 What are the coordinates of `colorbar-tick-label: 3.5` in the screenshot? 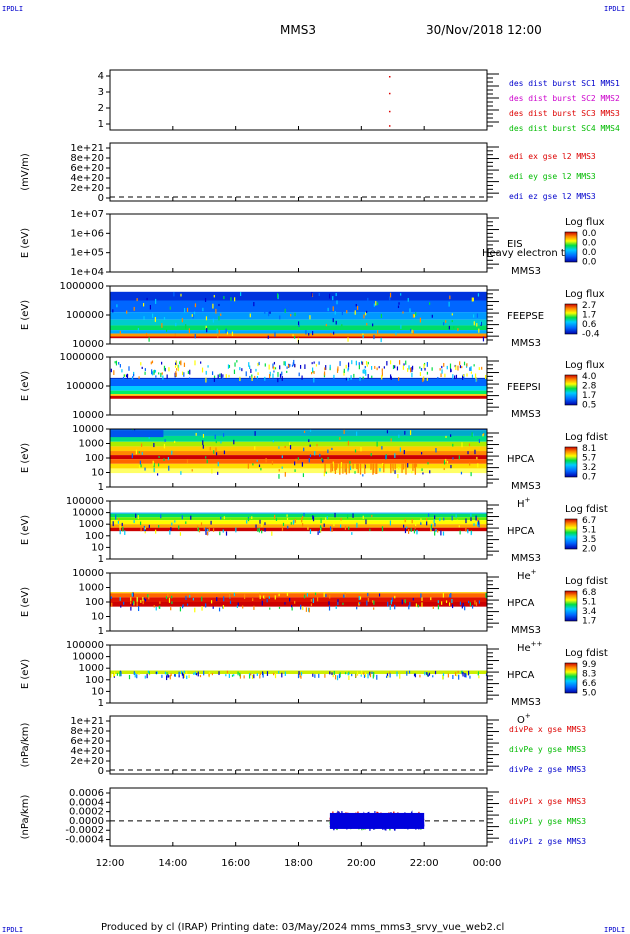 It's located at (589, 540).